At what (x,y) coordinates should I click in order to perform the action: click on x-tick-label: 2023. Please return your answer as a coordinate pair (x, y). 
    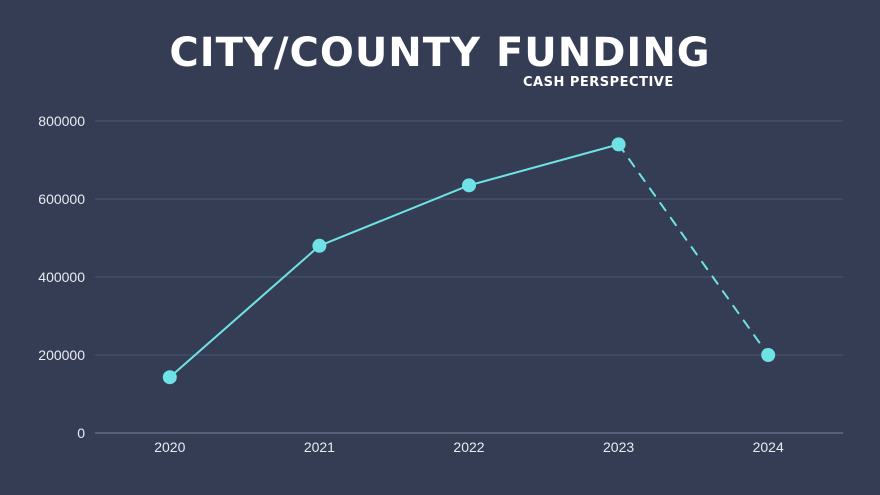
    Looking at the image, I should click on (618, 447).